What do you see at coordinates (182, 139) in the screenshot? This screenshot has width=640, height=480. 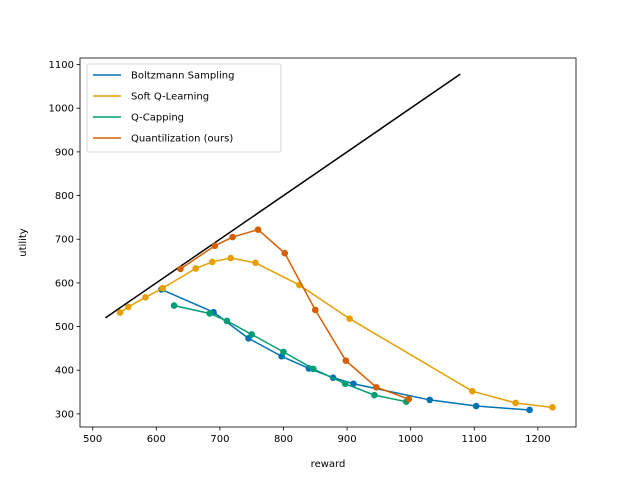 I see `legend-label-3: Quantilization (ours)` at bounding box center [182, 139].